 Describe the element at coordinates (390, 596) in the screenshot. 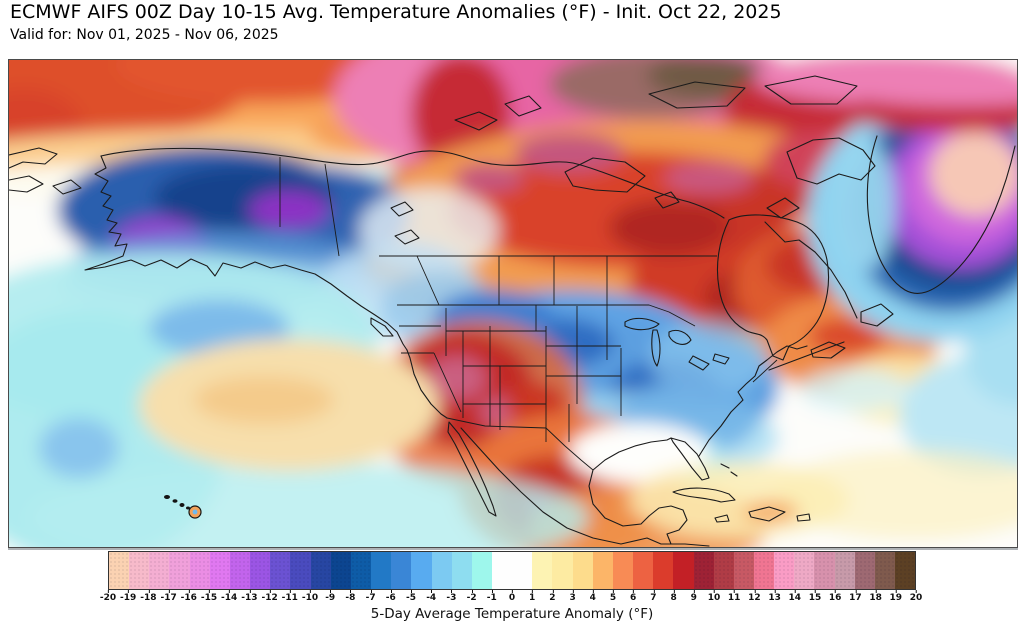

I see `colorbar-tick-label: -6` at that location.